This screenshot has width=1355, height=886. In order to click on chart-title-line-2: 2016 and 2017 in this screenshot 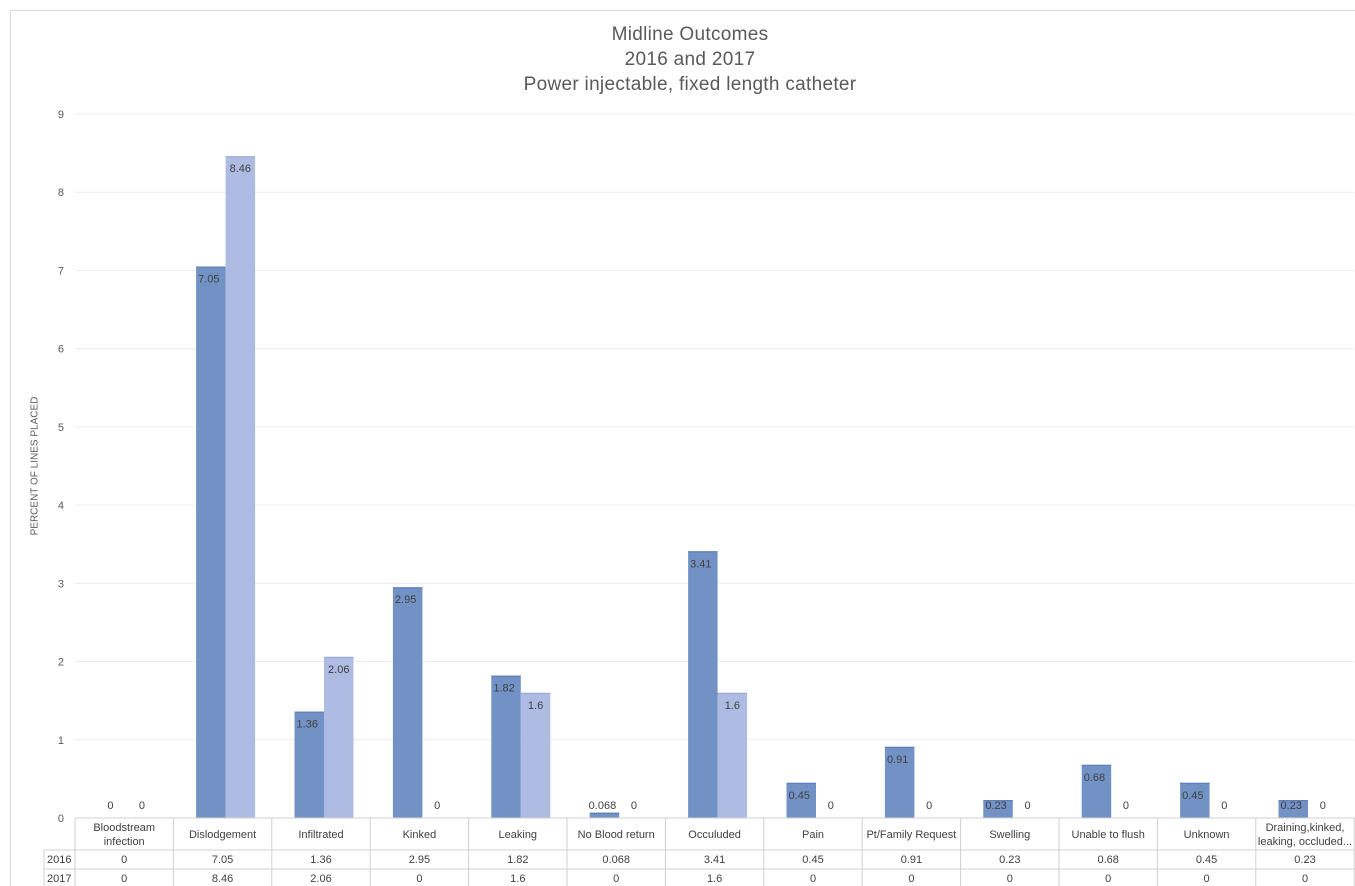, I will do `click(690, 59)`.